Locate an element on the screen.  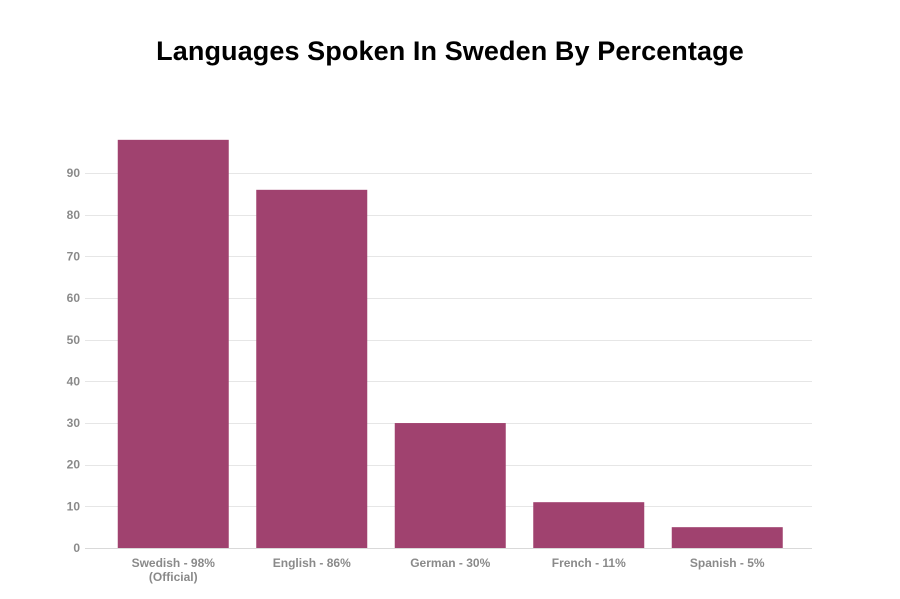
x-category-label: French - 11% is located at coordinates (589, 563).